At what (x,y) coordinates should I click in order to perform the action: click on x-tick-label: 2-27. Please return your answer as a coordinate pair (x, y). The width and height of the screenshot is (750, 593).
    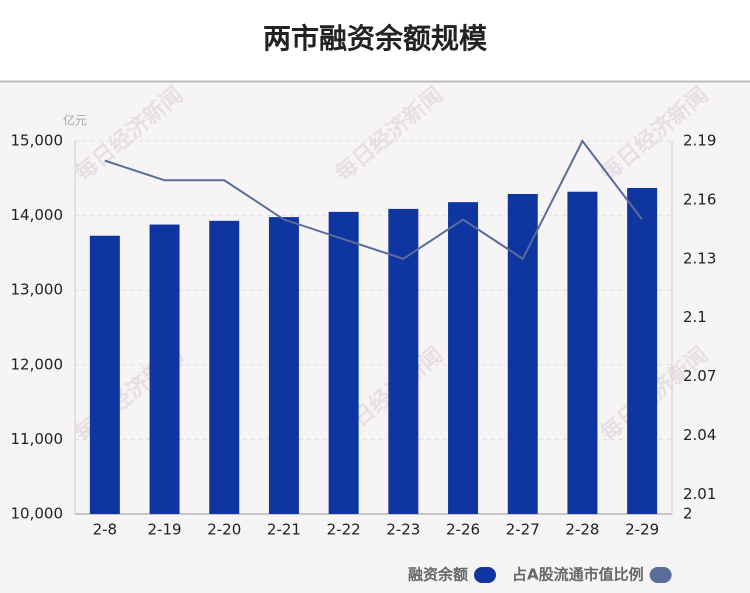
    Looking at the image, I should click on (523, 530).